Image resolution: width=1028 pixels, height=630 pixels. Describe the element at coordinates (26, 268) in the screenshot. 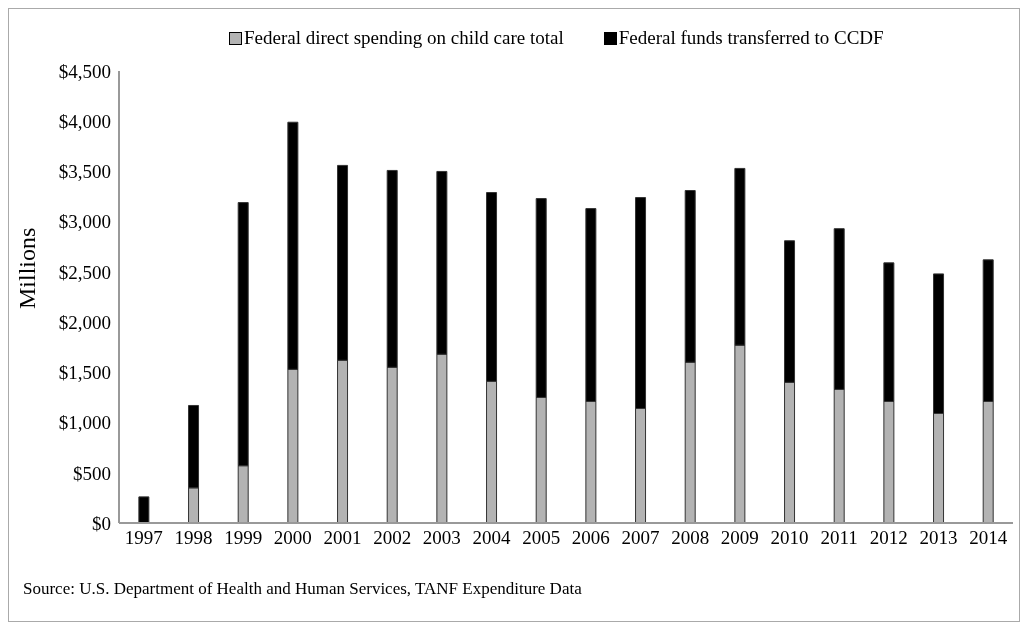

I see `y-axis-title: Millions` at that location.